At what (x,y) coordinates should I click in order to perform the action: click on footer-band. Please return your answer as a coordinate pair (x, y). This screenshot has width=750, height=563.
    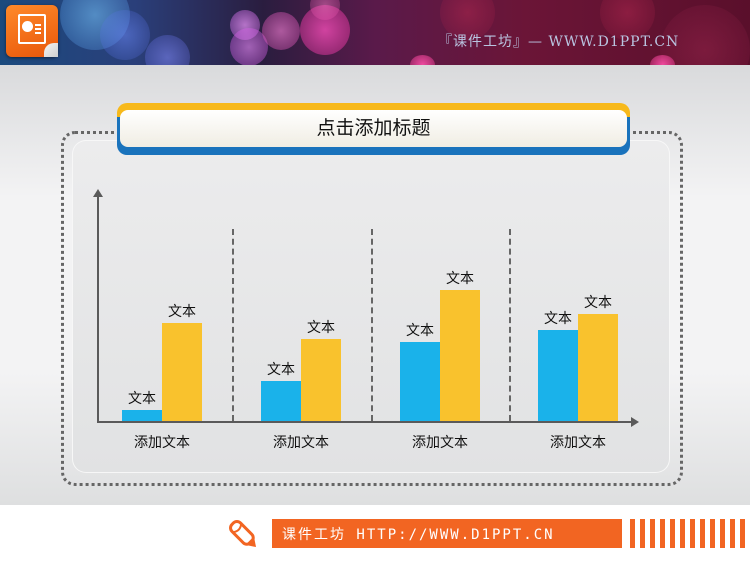
    Looking at the image, I should click on (447, 533).